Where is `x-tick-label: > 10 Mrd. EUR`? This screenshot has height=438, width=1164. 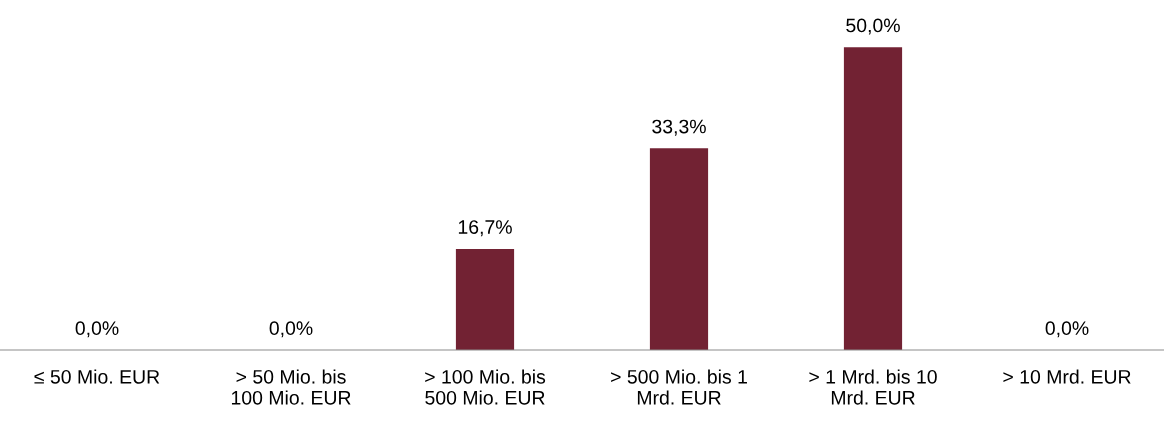
x-tick-label: > 10 Mrd. EUR is located at coordinates (1067, 376).